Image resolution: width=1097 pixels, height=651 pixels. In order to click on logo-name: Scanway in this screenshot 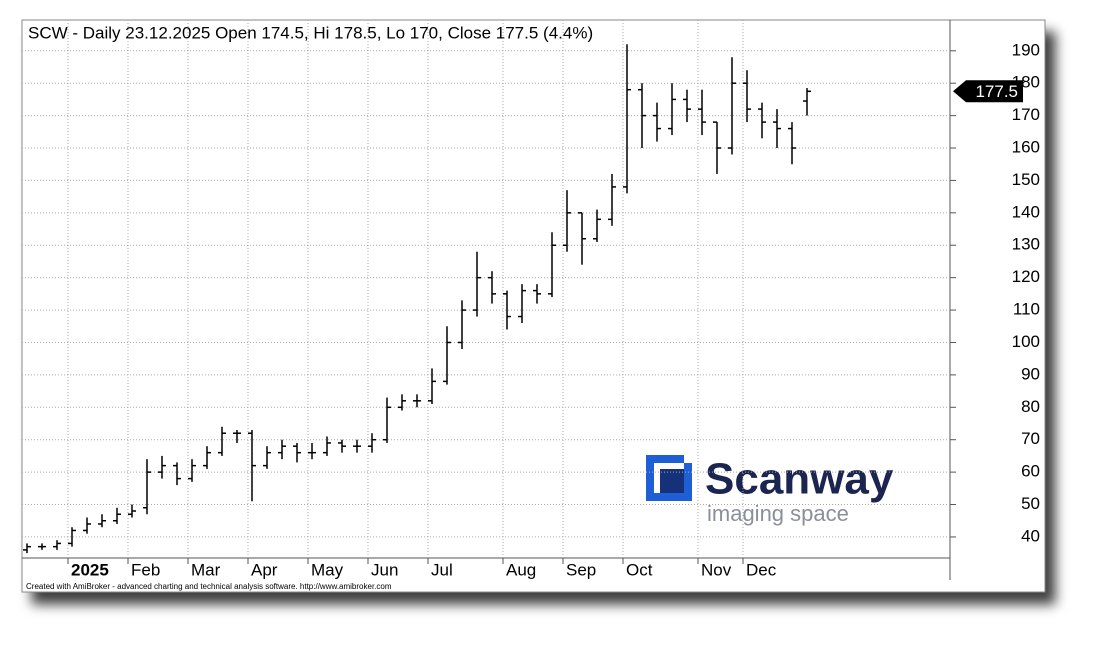, I will do `click(799, 479)`.